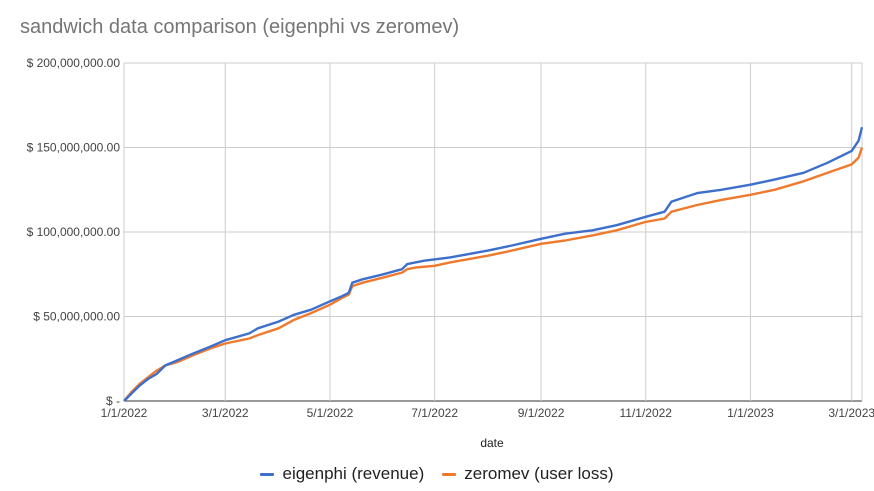  What do you see at coordinates (434, 413) in the screenshot?
I see `x-tick-label: 7/1/2022` at bounding box center [434, 413].